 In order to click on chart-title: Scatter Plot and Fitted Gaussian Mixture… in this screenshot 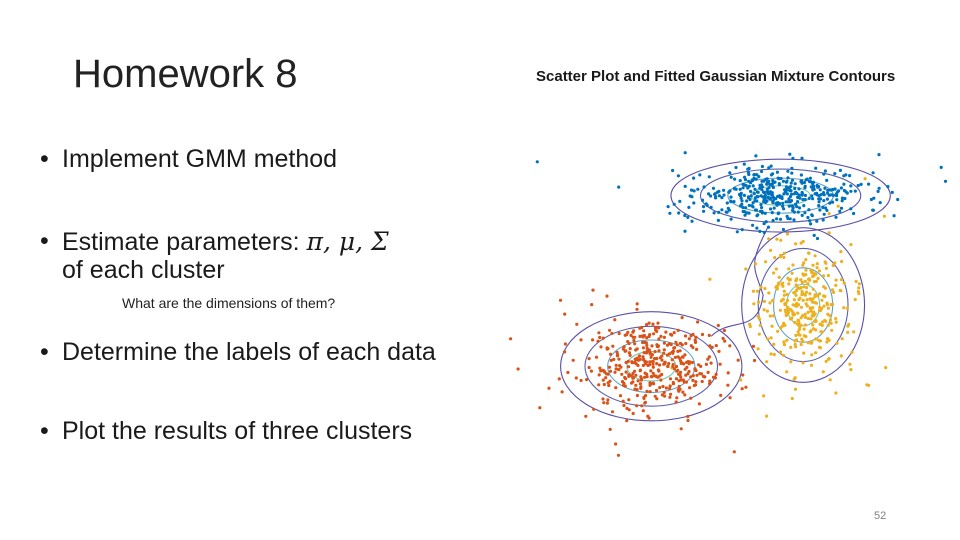, I will do `click(716, 76)`.